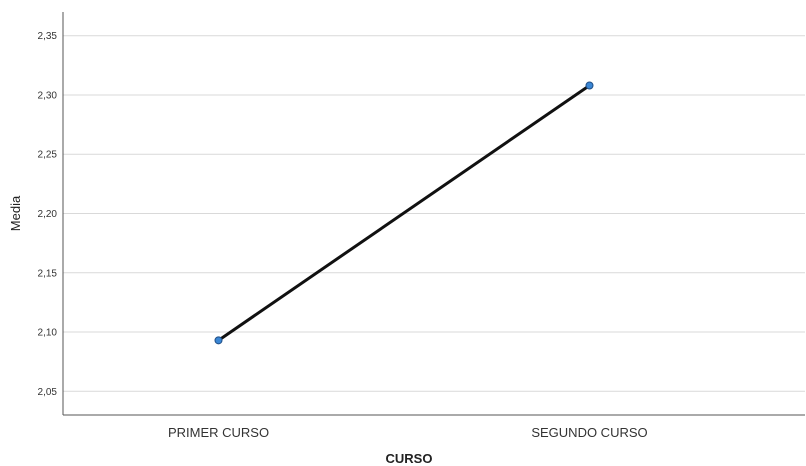  What do you see at coordinates (589, 432) in the screenshot?
I see `x-category-label: SEGUNDO CURSO` at bounding box center [589, 432].